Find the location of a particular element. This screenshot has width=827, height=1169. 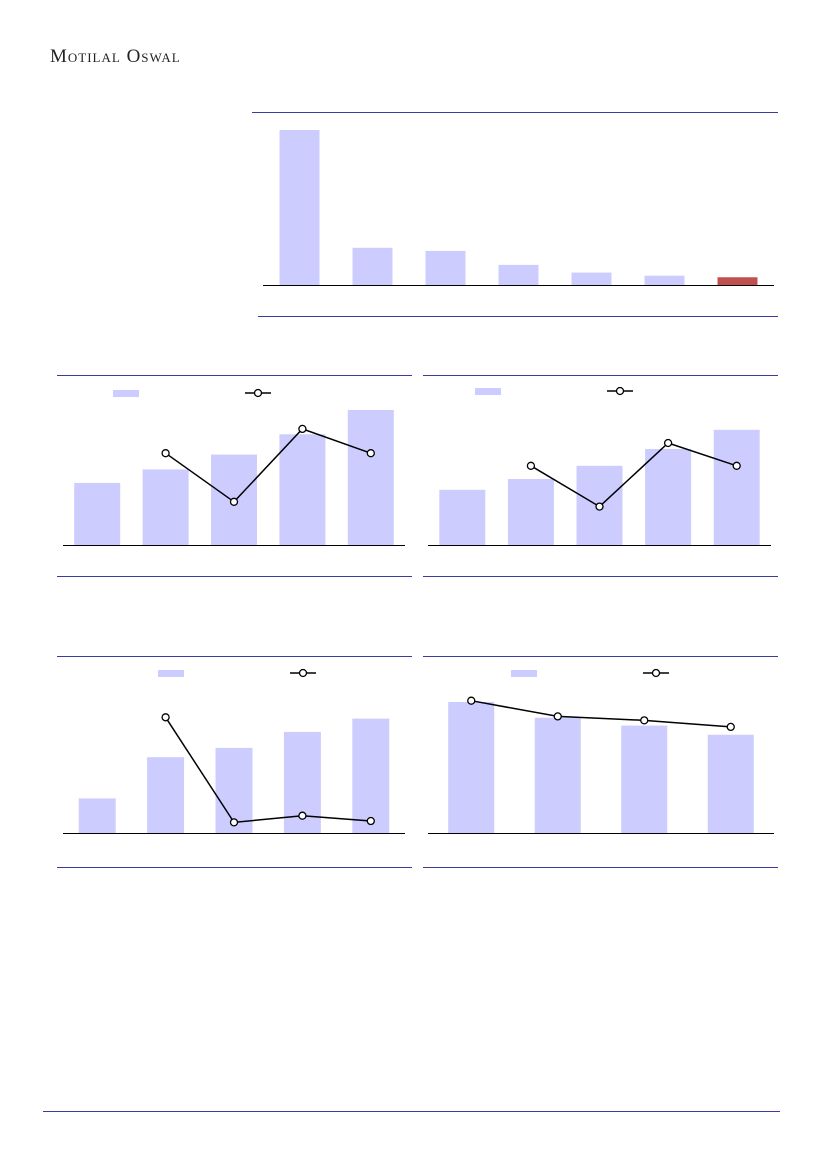

footer-rule is located at coordinates (411, 1111).